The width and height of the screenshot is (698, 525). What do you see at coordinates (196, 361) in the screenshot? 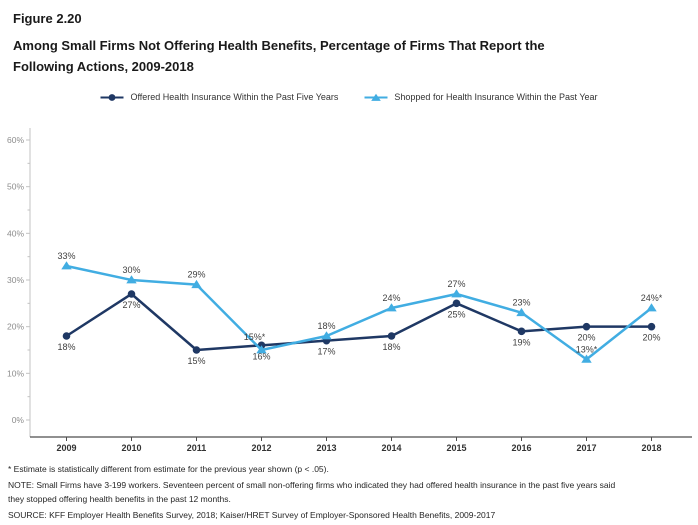
I see `data-label: 15%` at bounding box center [196, 361].